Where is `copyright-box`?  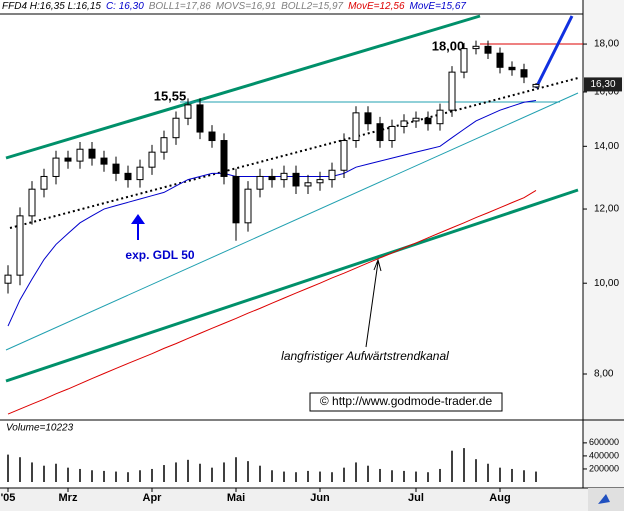 copyright-box is located at coordinates (406, 402).